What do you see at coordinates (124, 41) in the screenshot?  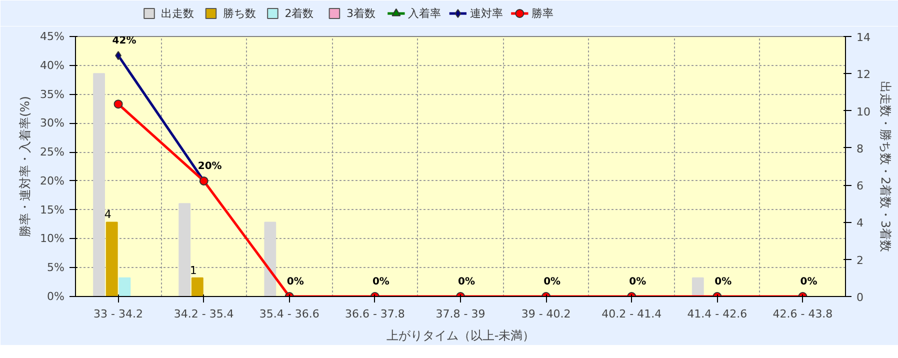 I see `data-label: 42%` at bounding box center [124, 41].